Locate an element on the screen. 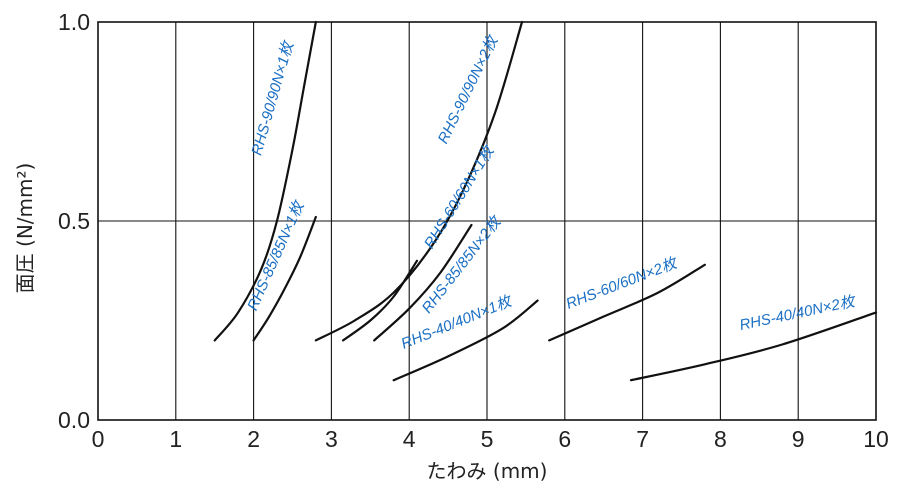 The height and width of the screenshot is (497, 900). x-tick-label: 0 is located at coordinates (98, 439).